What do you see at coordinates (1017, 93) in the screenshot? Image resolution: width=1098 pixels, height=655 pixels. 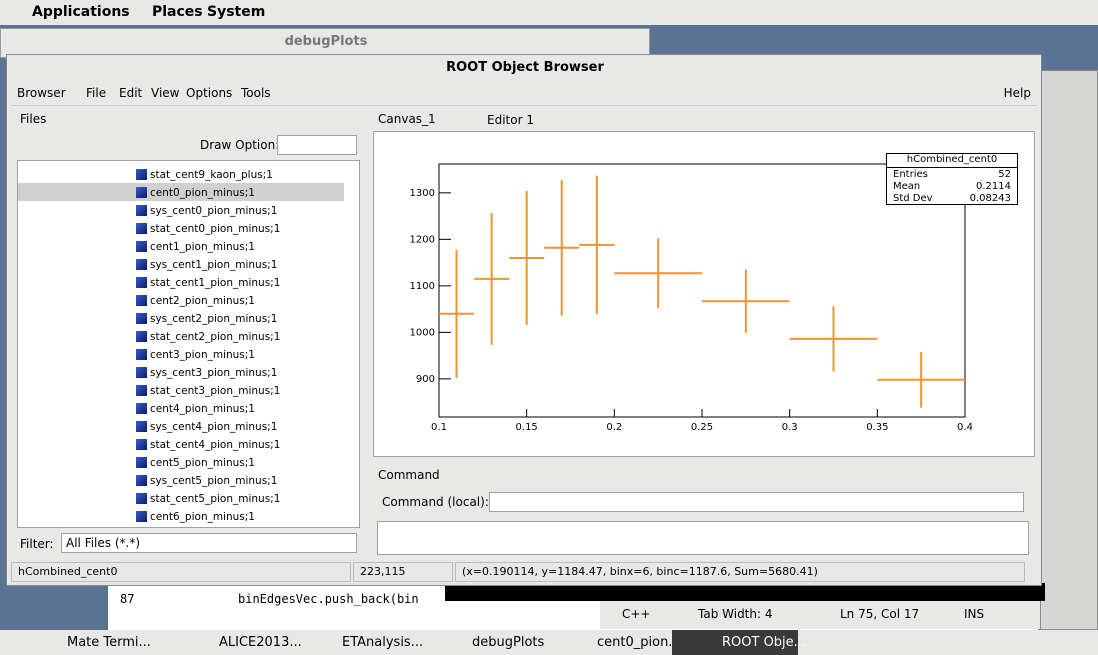 I see `menu-item: Help` at bounding box center [1017, 93].